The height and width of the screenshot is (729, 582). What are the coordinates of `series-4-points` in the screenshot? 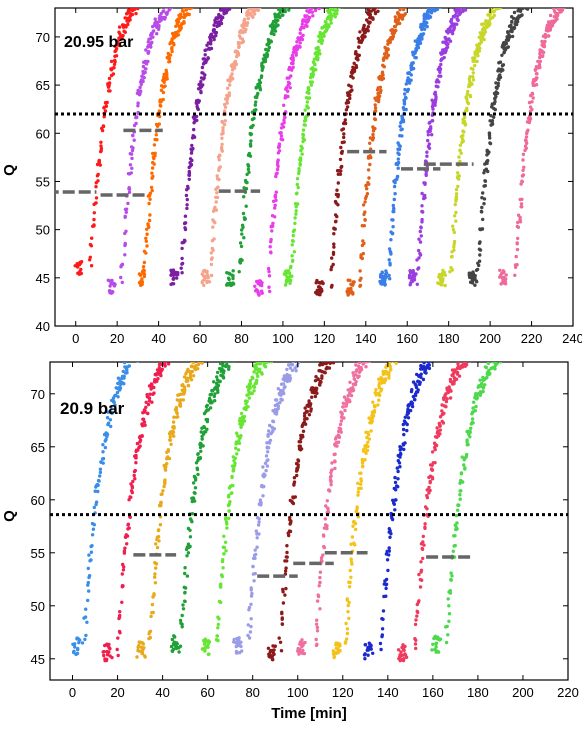 It's located at (203, 144).